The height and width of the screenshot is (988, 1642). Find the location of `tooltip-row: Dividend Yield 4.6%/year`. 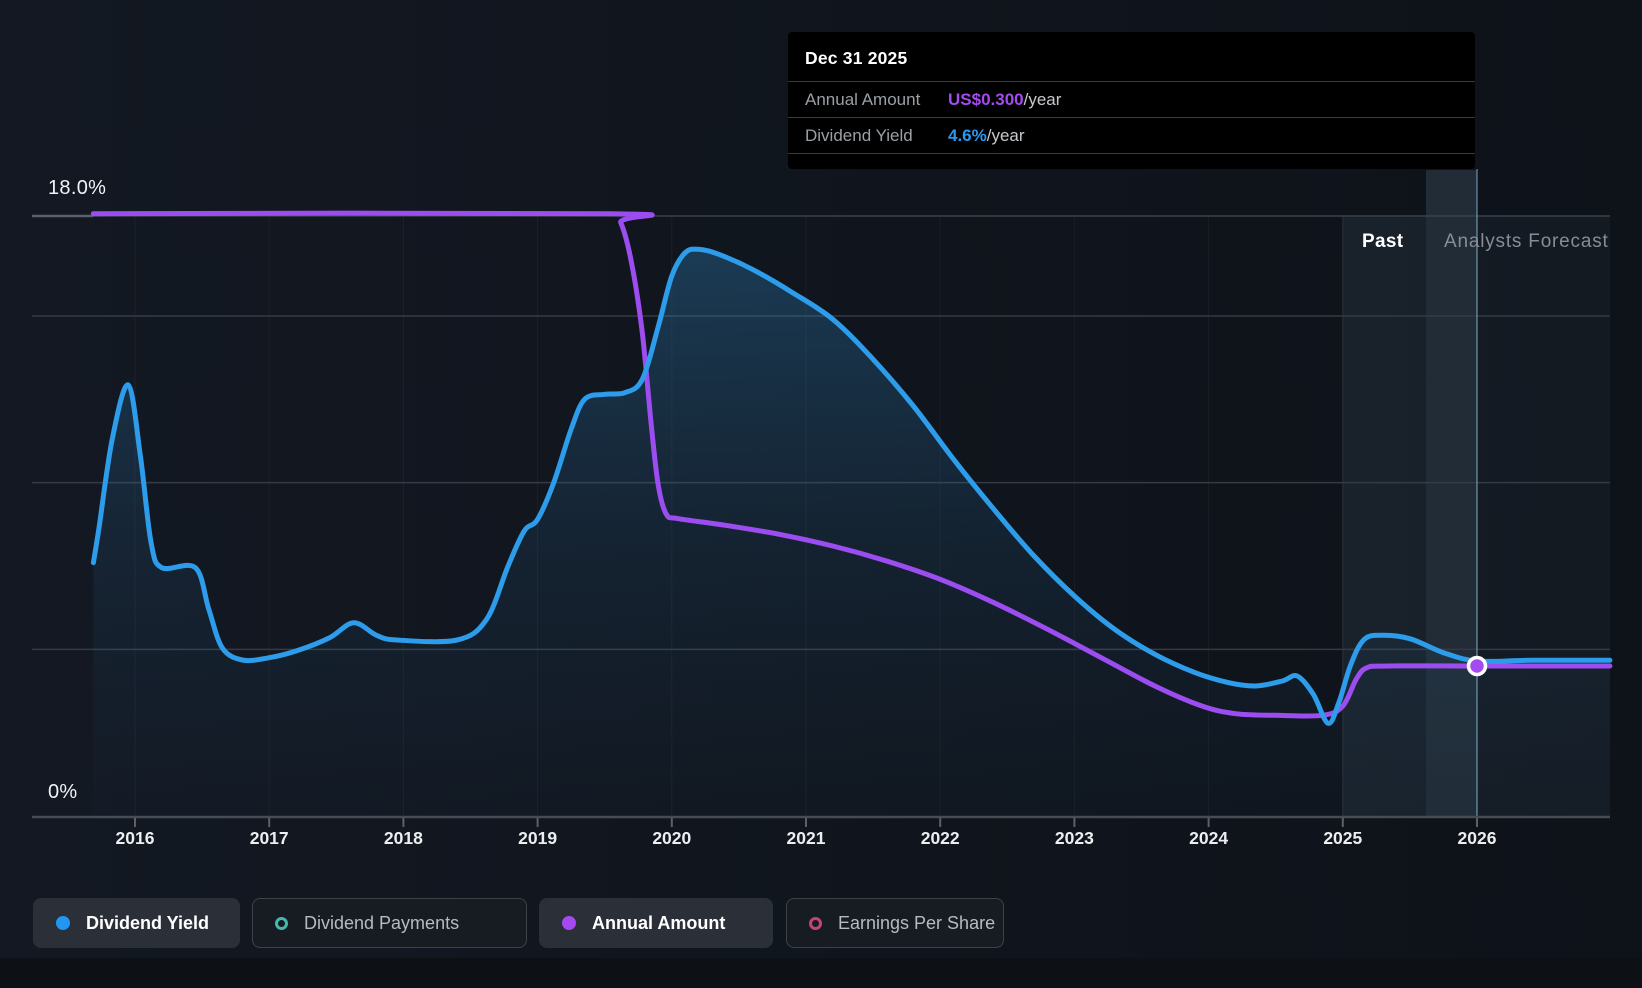

tooltip-row: Dividend Yield 4.6%/year is located at coordinates (1131, 135).